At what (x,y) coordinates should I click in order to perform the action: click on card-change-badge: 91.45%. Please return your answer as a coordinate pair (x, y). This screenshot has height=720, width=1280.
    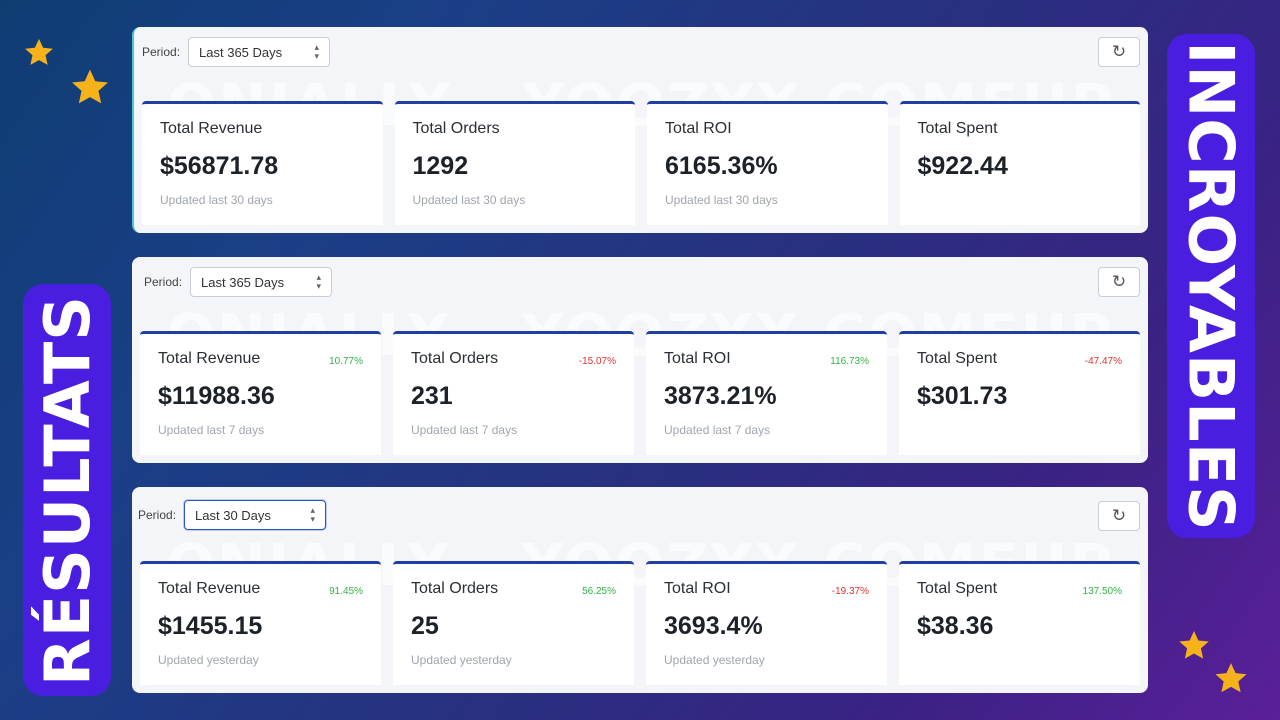
    Looking at the image, I should click on (346, 591).